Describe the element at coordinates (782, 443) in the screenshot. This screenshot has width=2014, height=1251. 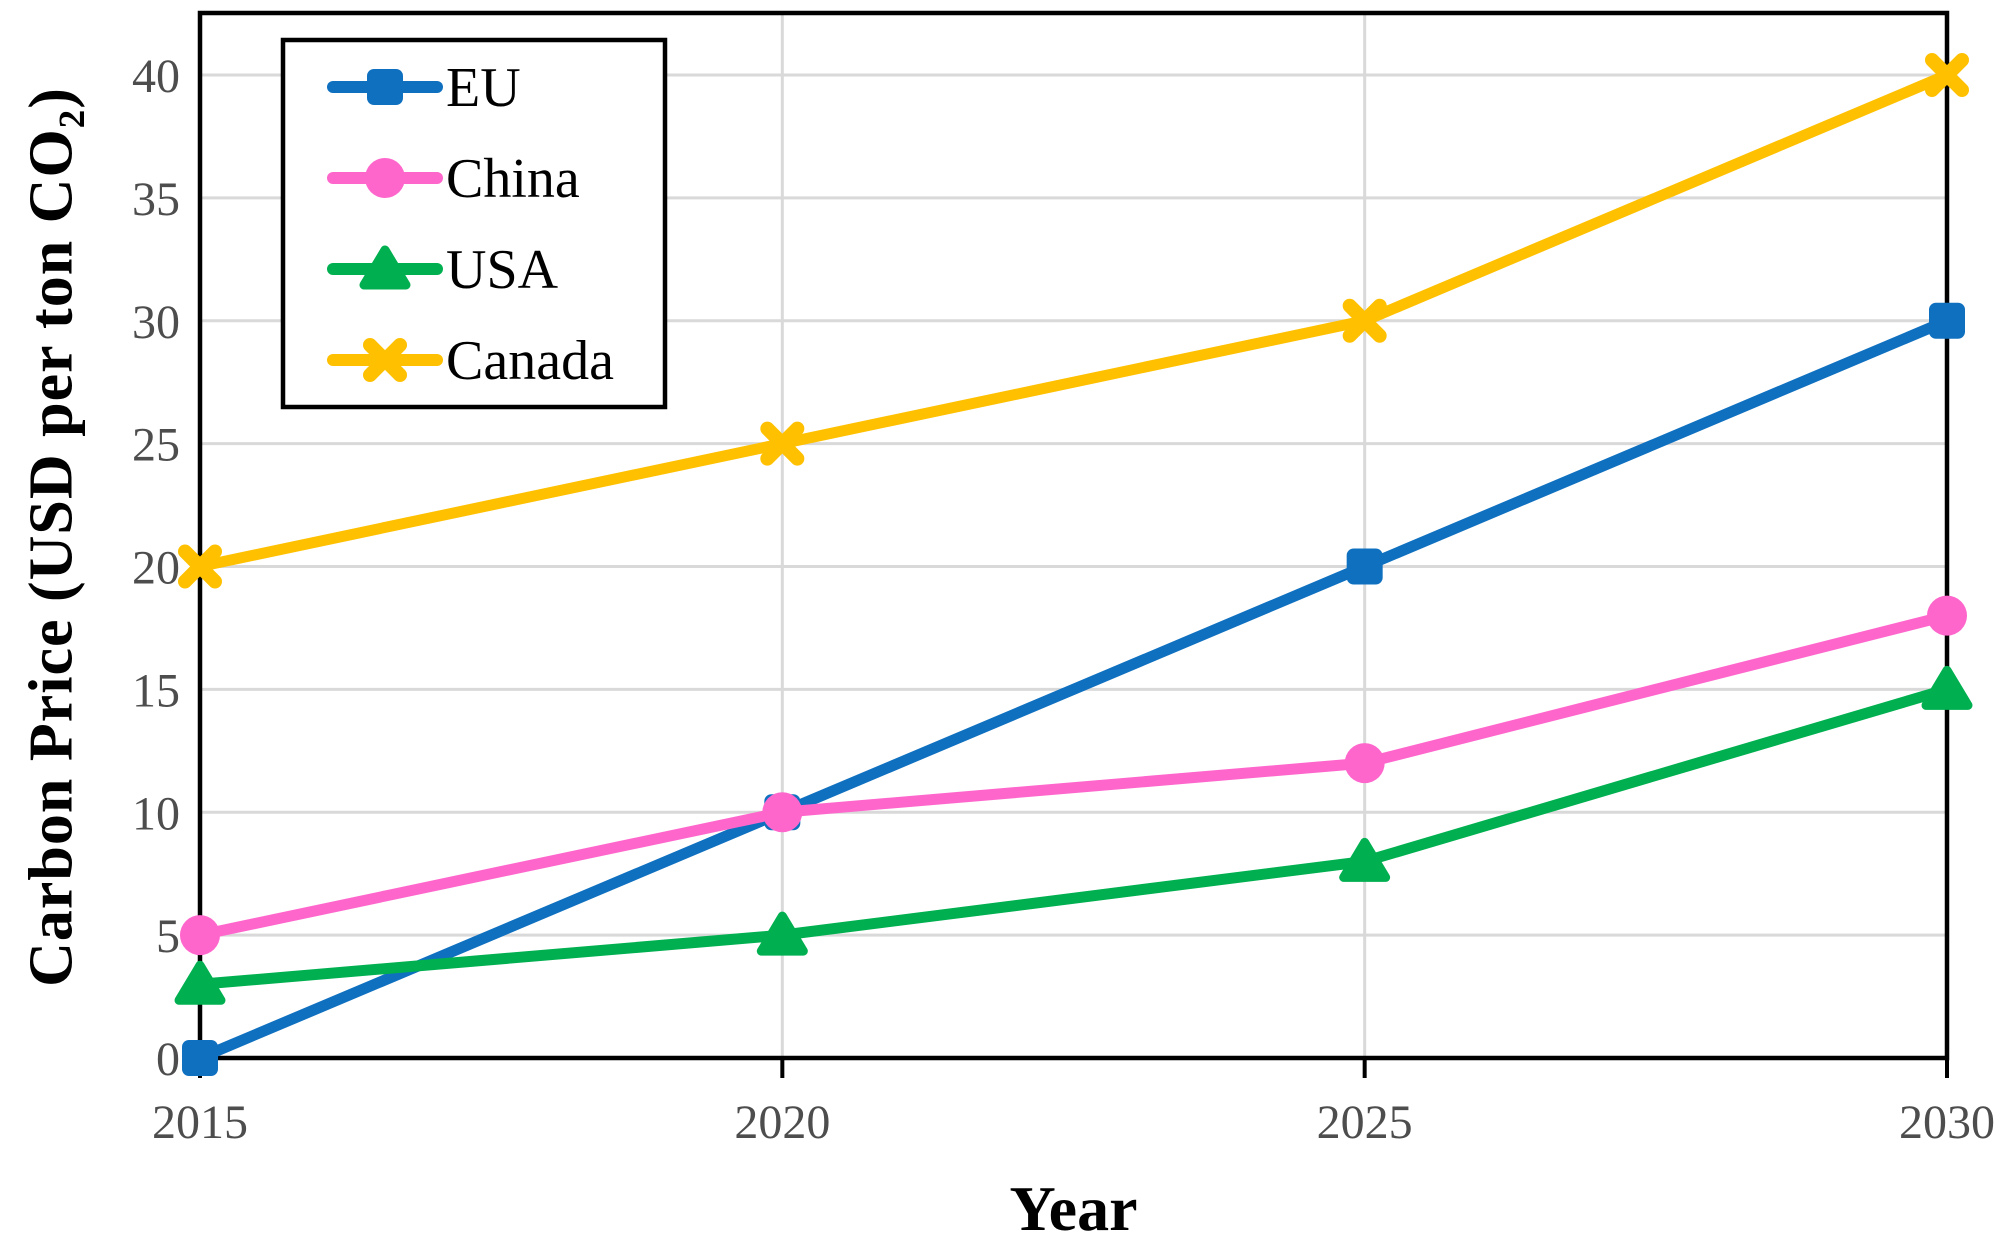
I see `data-point-canada-2020` at that location.